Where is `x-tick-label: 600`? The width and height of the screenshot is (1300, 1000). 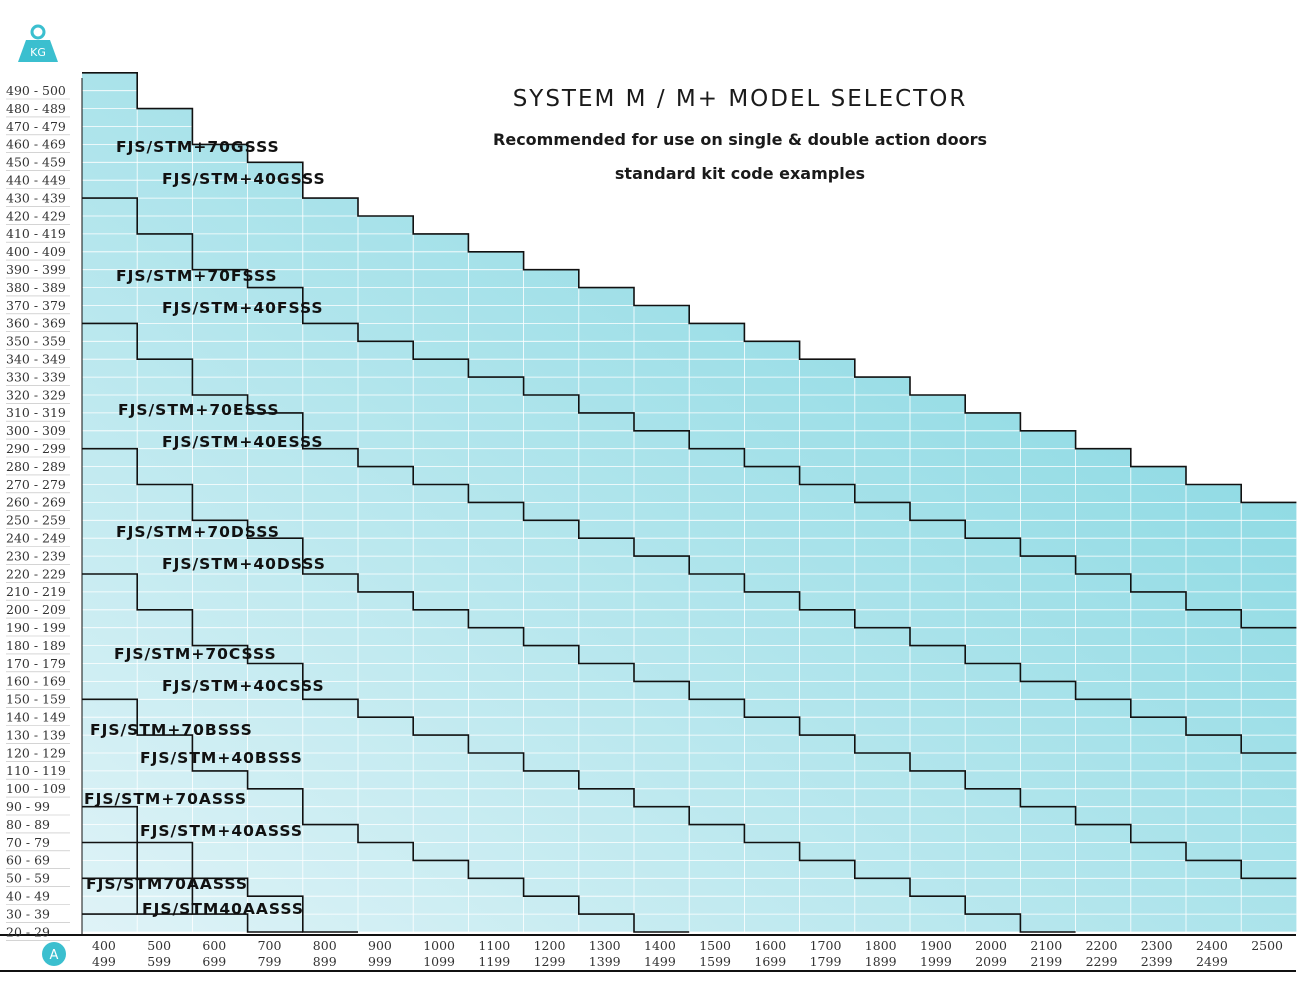 x-tick-label: 600 is located at coordinates (214, 945).